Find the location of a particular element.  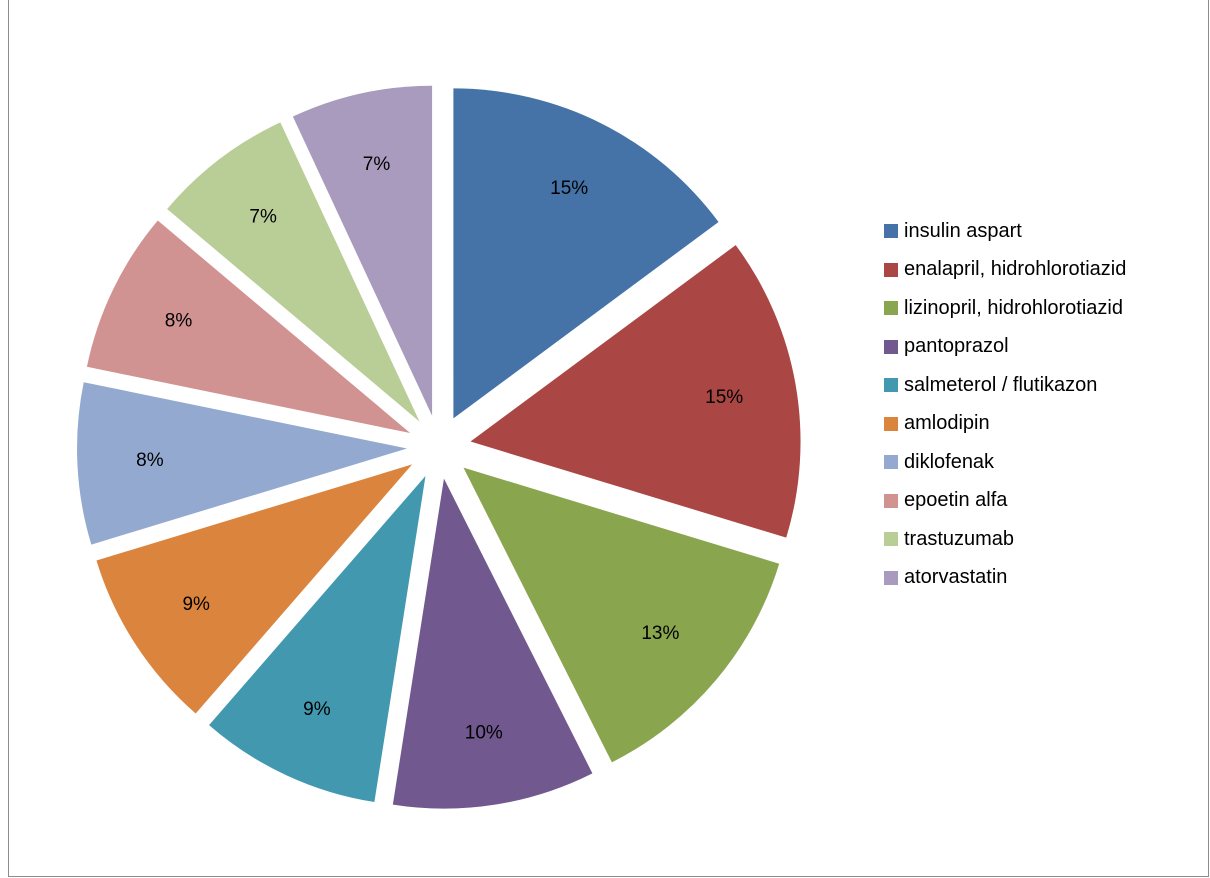

legend-item-0: insulin aspart is located at coordinates (1005, 231).